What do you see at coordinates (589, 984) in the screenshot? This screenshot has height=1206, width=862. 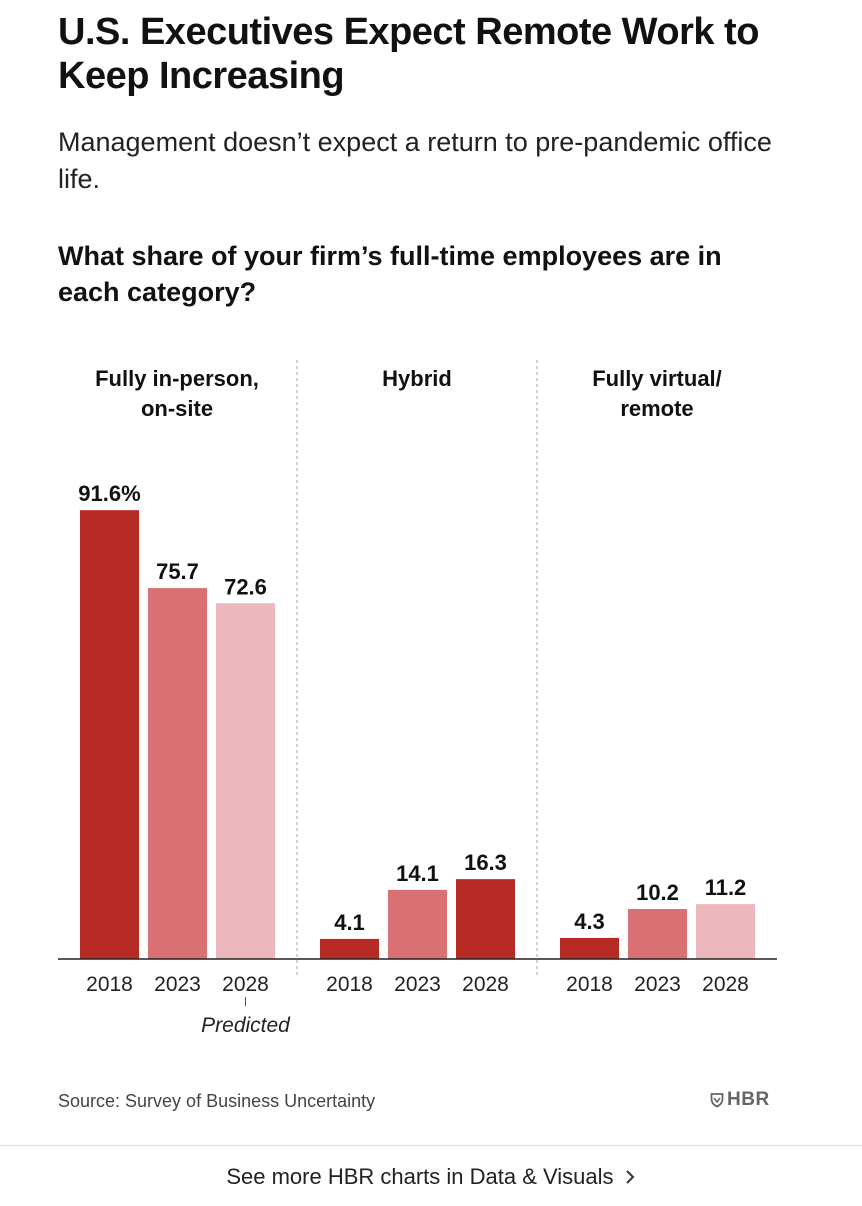 I see `year-label-3-2018: 2018` at bounding box center [589, 984].